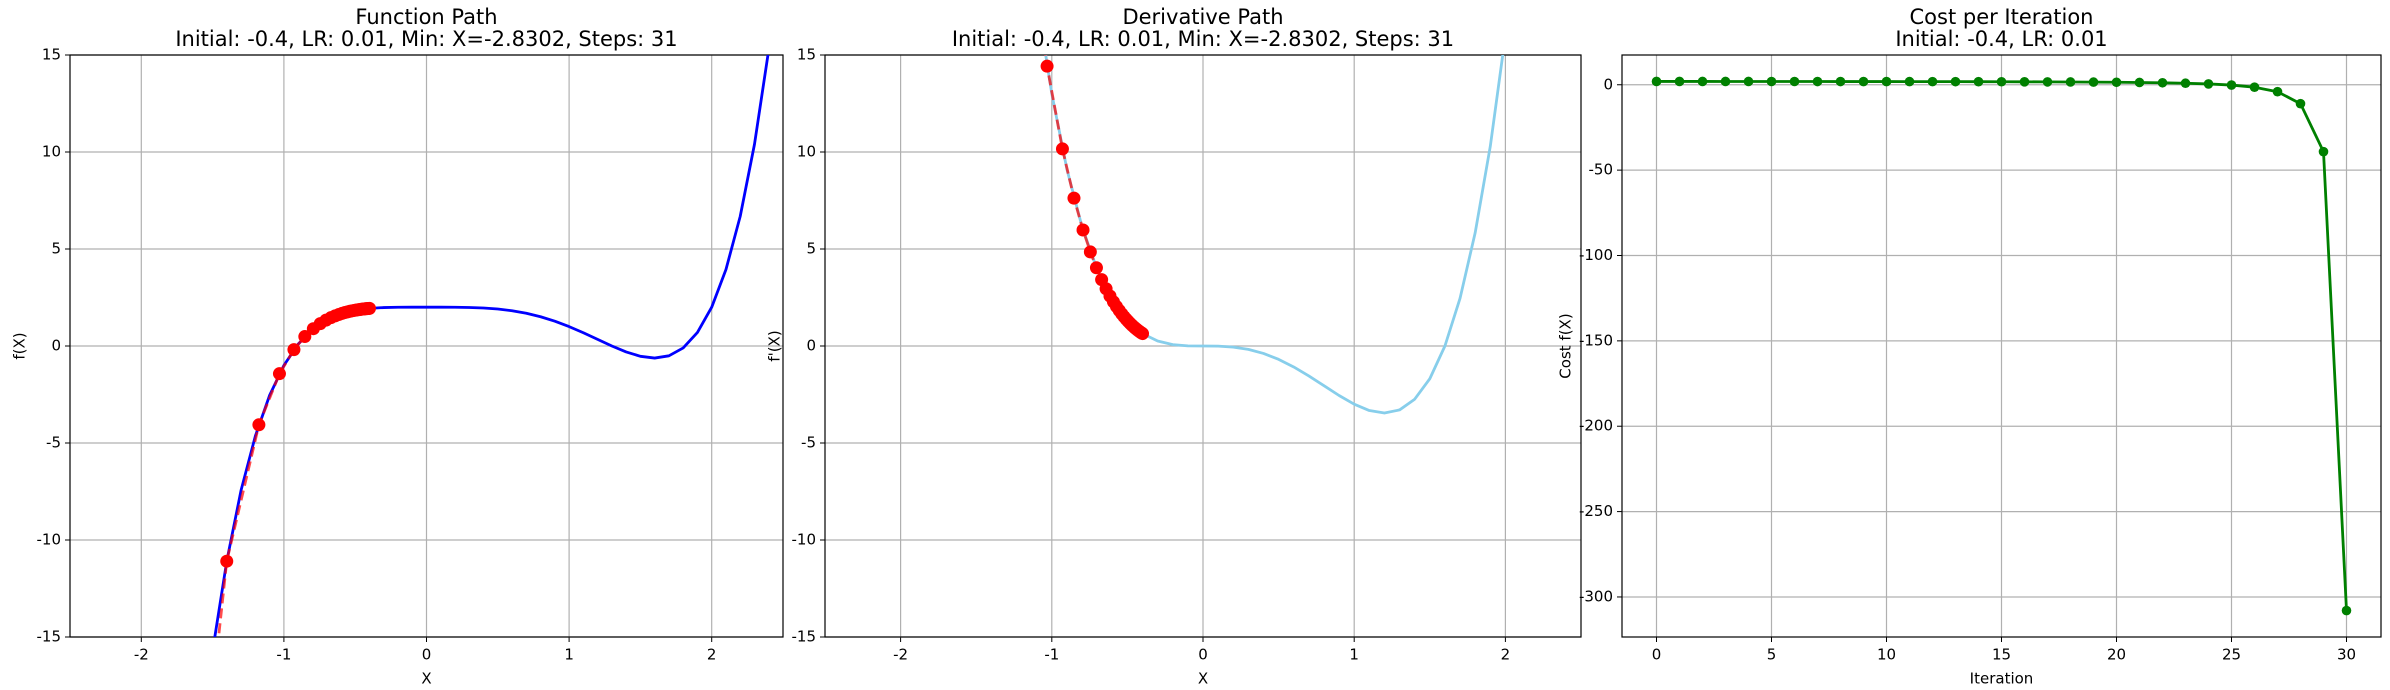  I want to click on y-tick-label: -100, so click(1596, 255).